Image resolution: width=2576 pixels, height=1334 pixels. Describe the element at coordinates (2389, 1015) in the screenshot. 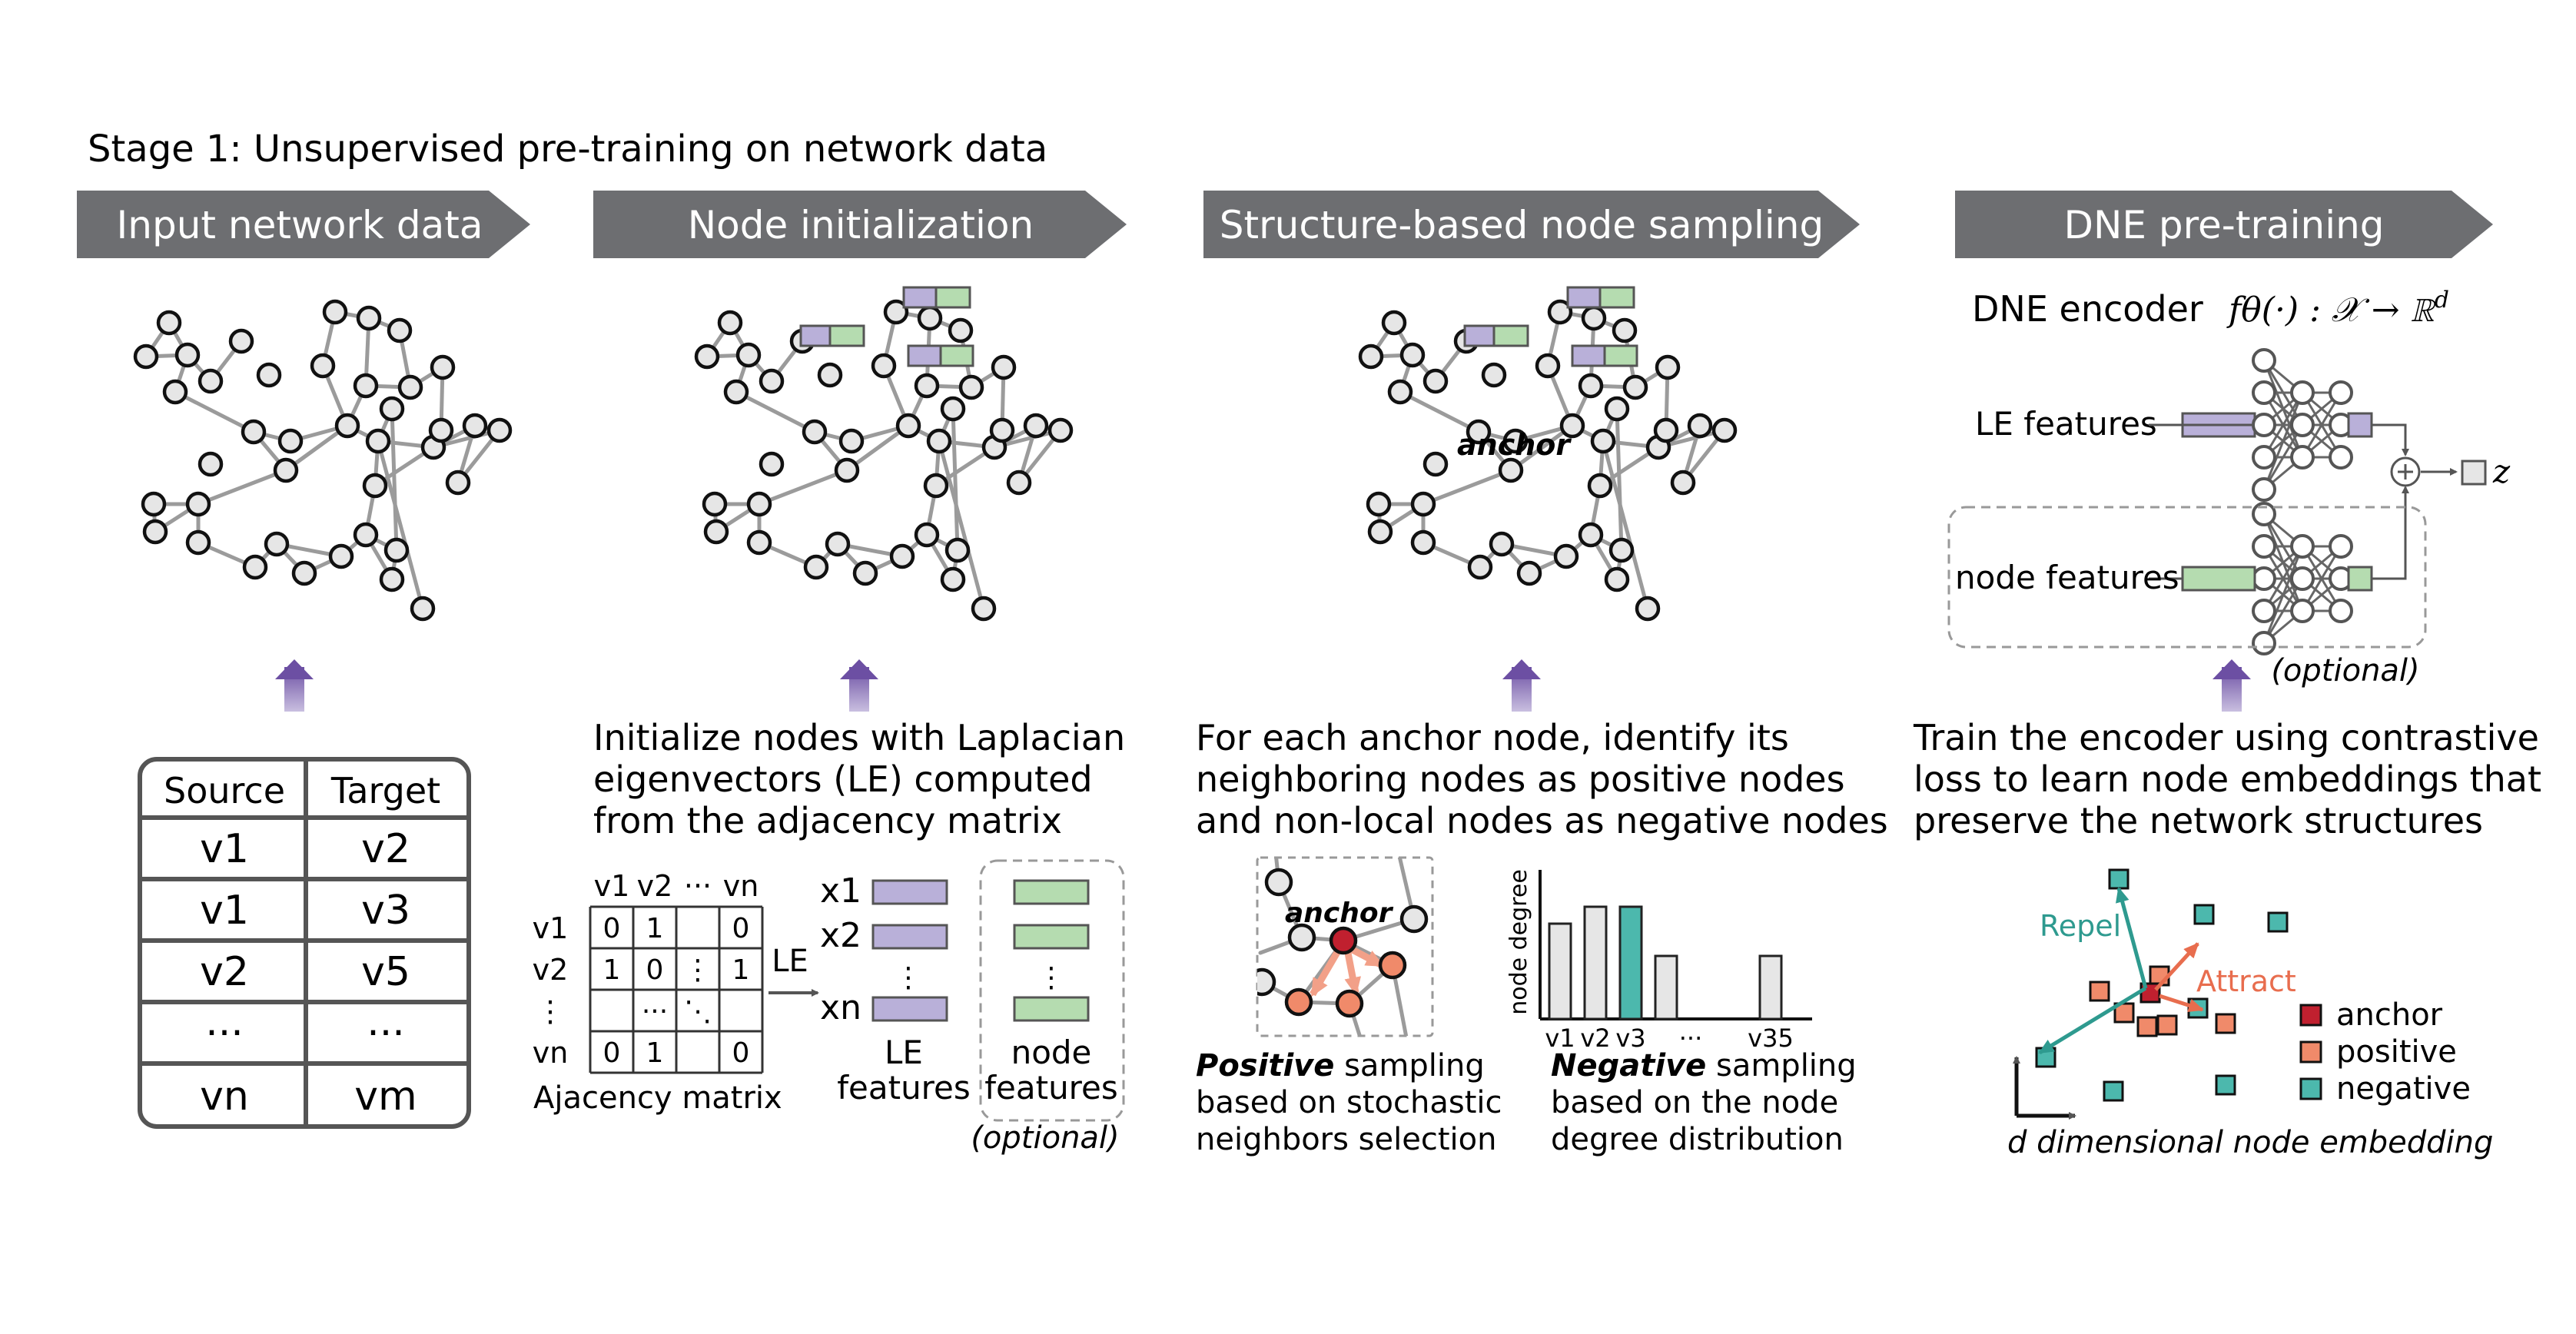

I see `legend-anchor-label: anchor` at that location.